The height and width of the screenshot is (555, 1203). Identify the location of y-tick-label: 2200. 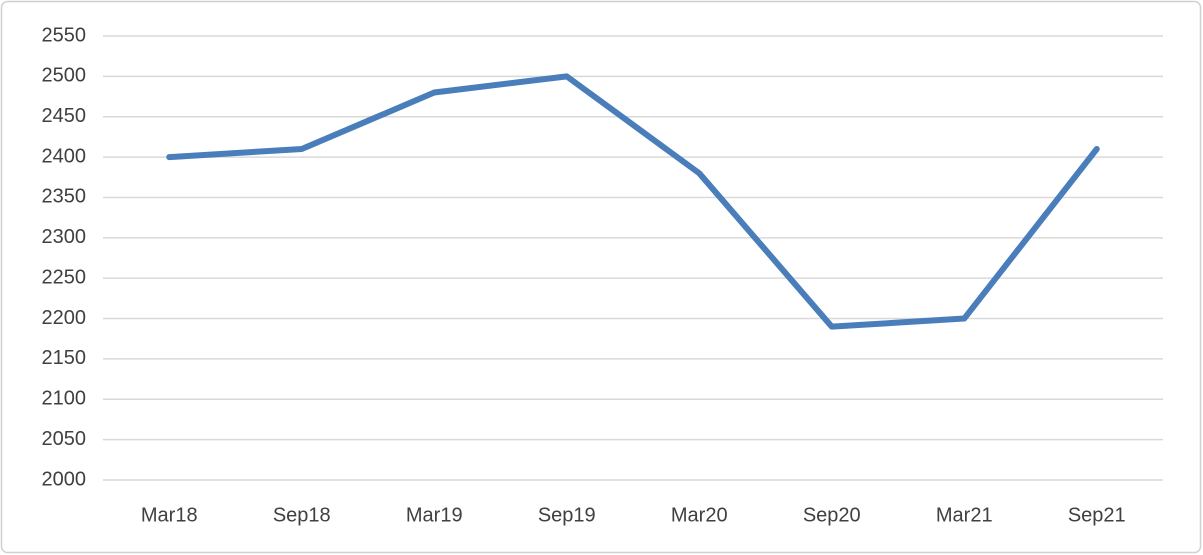
(64, 318).